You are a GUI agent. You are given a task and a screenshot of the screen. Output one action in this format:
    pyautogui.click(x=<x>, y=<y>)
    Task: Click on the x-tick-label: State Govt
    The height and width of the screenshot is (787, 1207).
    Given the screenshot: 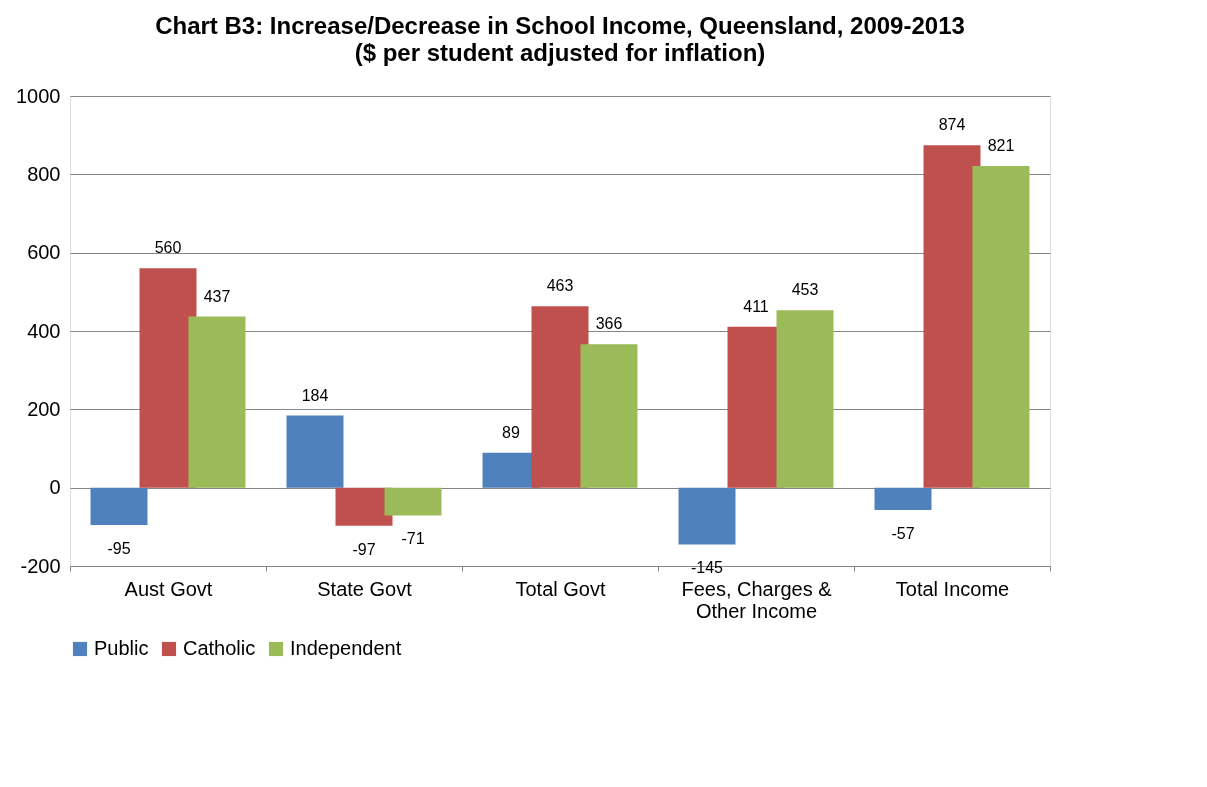 What is the action you would take?
    pyautogui.click(x=365, y=588)
    